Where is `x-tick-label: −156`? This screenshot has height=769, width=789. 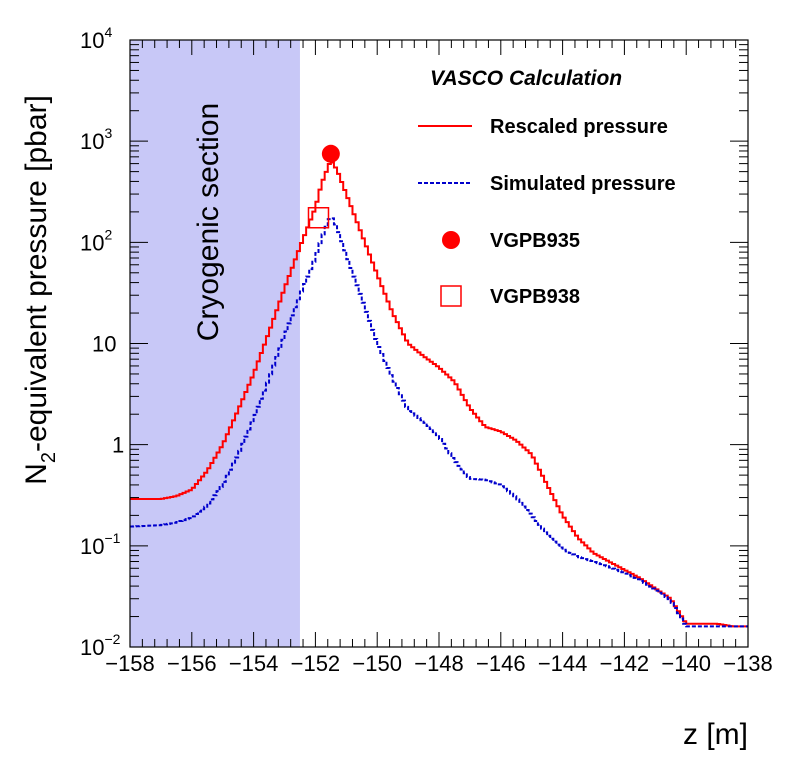
x-tick-label: −156 is located at coordinates (192, 663).